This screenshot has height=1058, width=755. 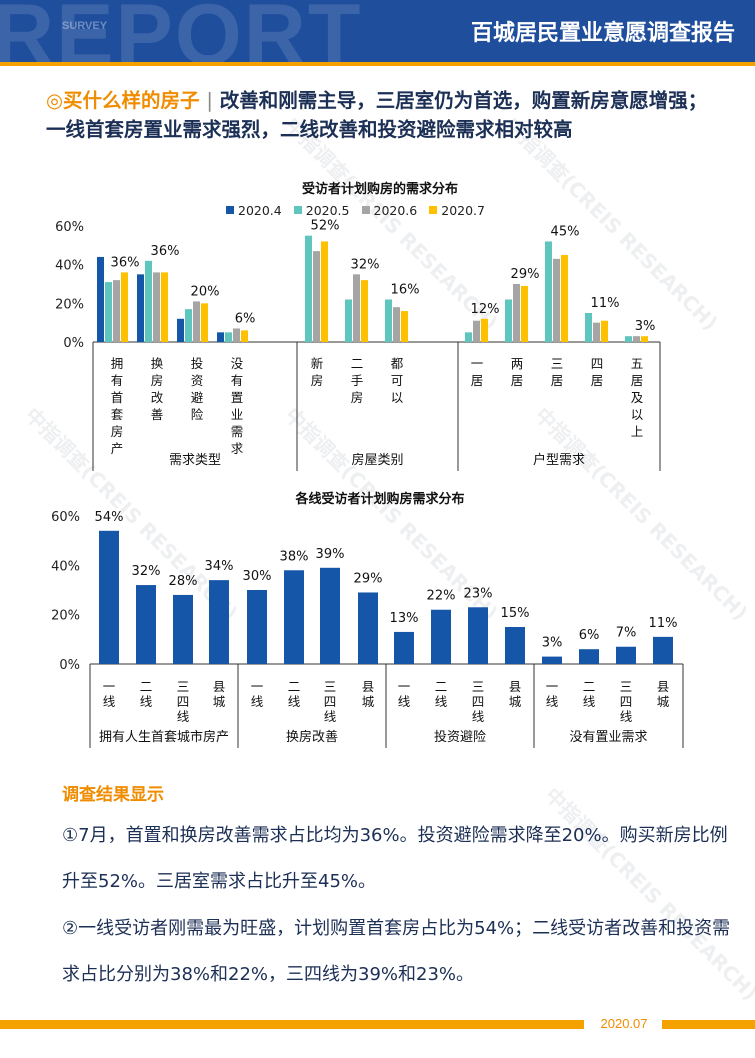 I want to click on chart2-data-label: 34%, so click(x=219, y=566).